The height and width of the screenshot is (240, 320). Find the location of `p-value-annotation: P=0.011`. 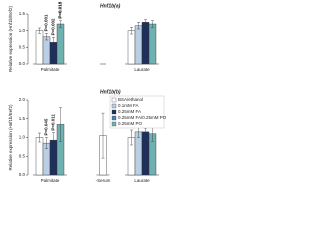

p-value-annotation: P=0.011 is located at coordinates (53, 121).